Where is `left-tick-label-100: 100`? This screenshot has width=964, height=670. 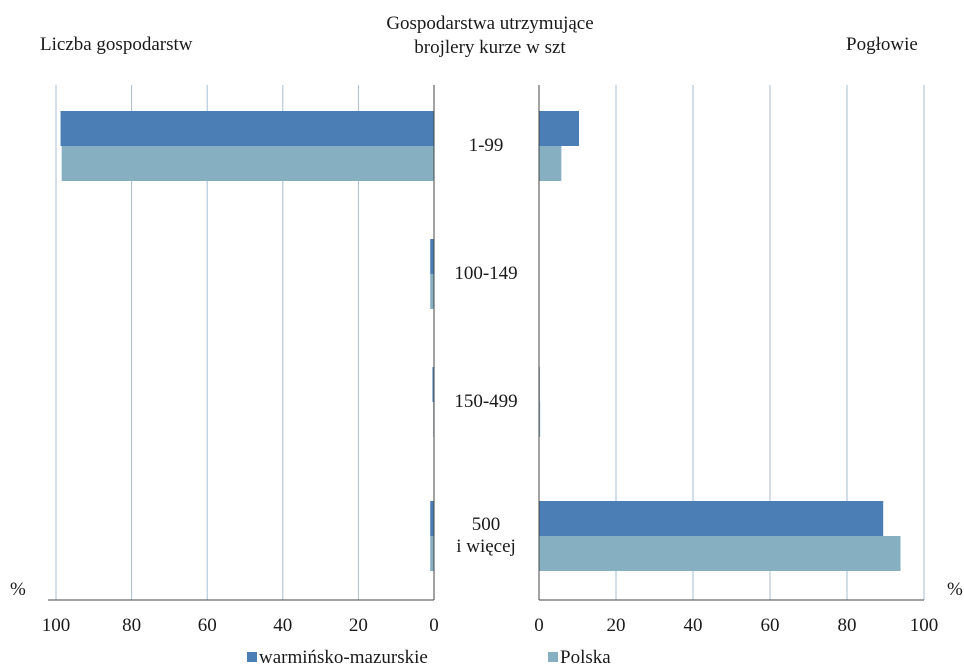 left-tick-label-100: 100 is located at coordinates (56, 625).